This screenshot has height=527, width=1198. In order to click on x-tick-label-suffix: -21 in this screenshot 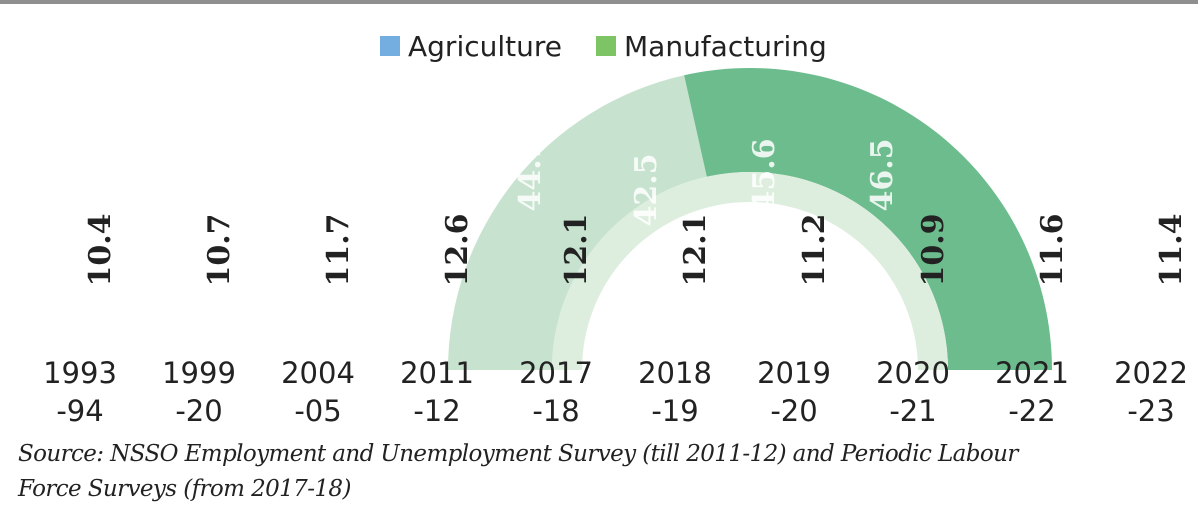, I will do `click(912, 411)`.